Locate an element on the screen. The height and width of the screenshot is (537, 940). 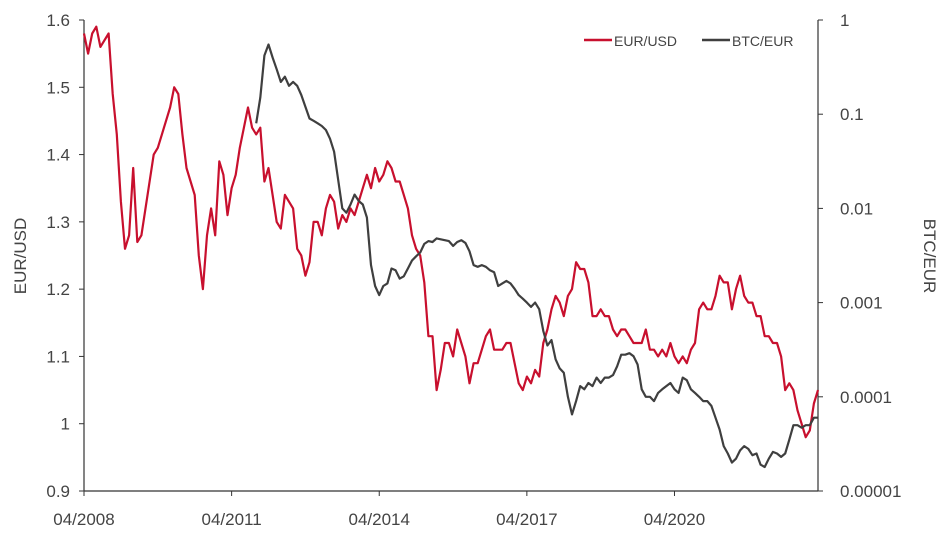
x-tick-label: 04/2008 is located at coordinates (83, 519).